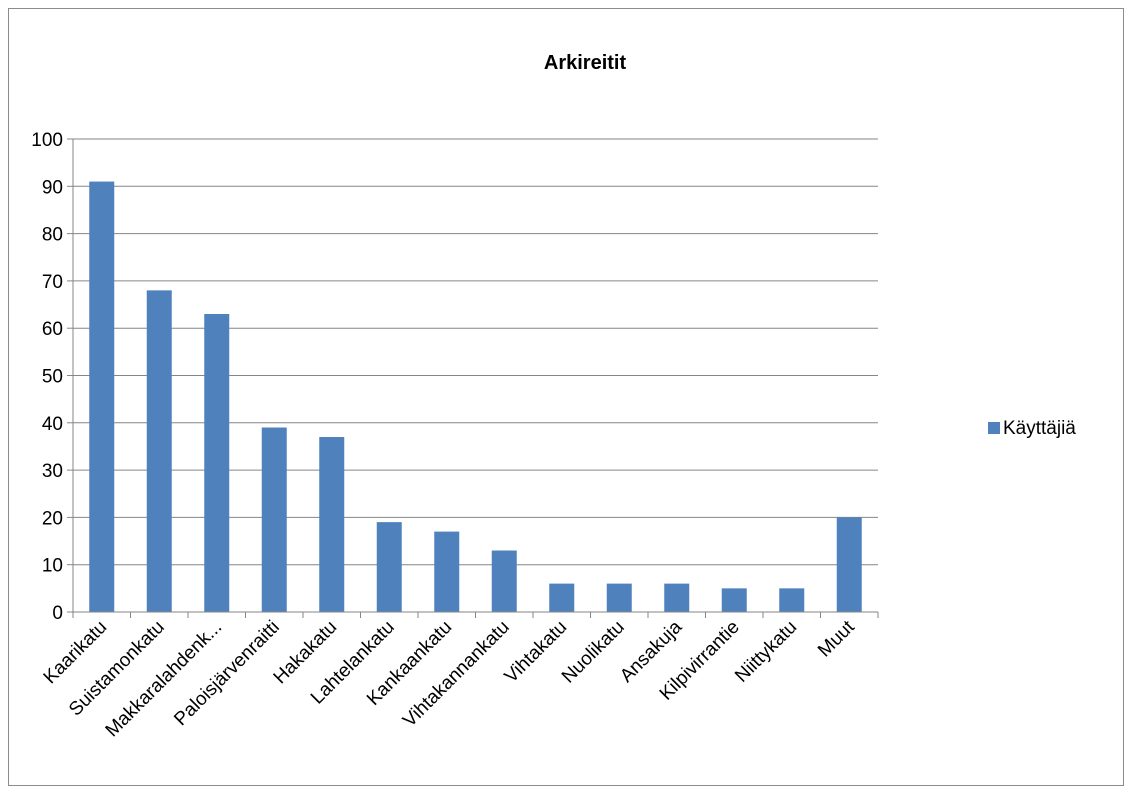 This screenshot has height=794, width=1132. Describe the element at coordinates (456, 674) in the screenshot. I see `x-tick-label: Vihtakannankatu` at that location.